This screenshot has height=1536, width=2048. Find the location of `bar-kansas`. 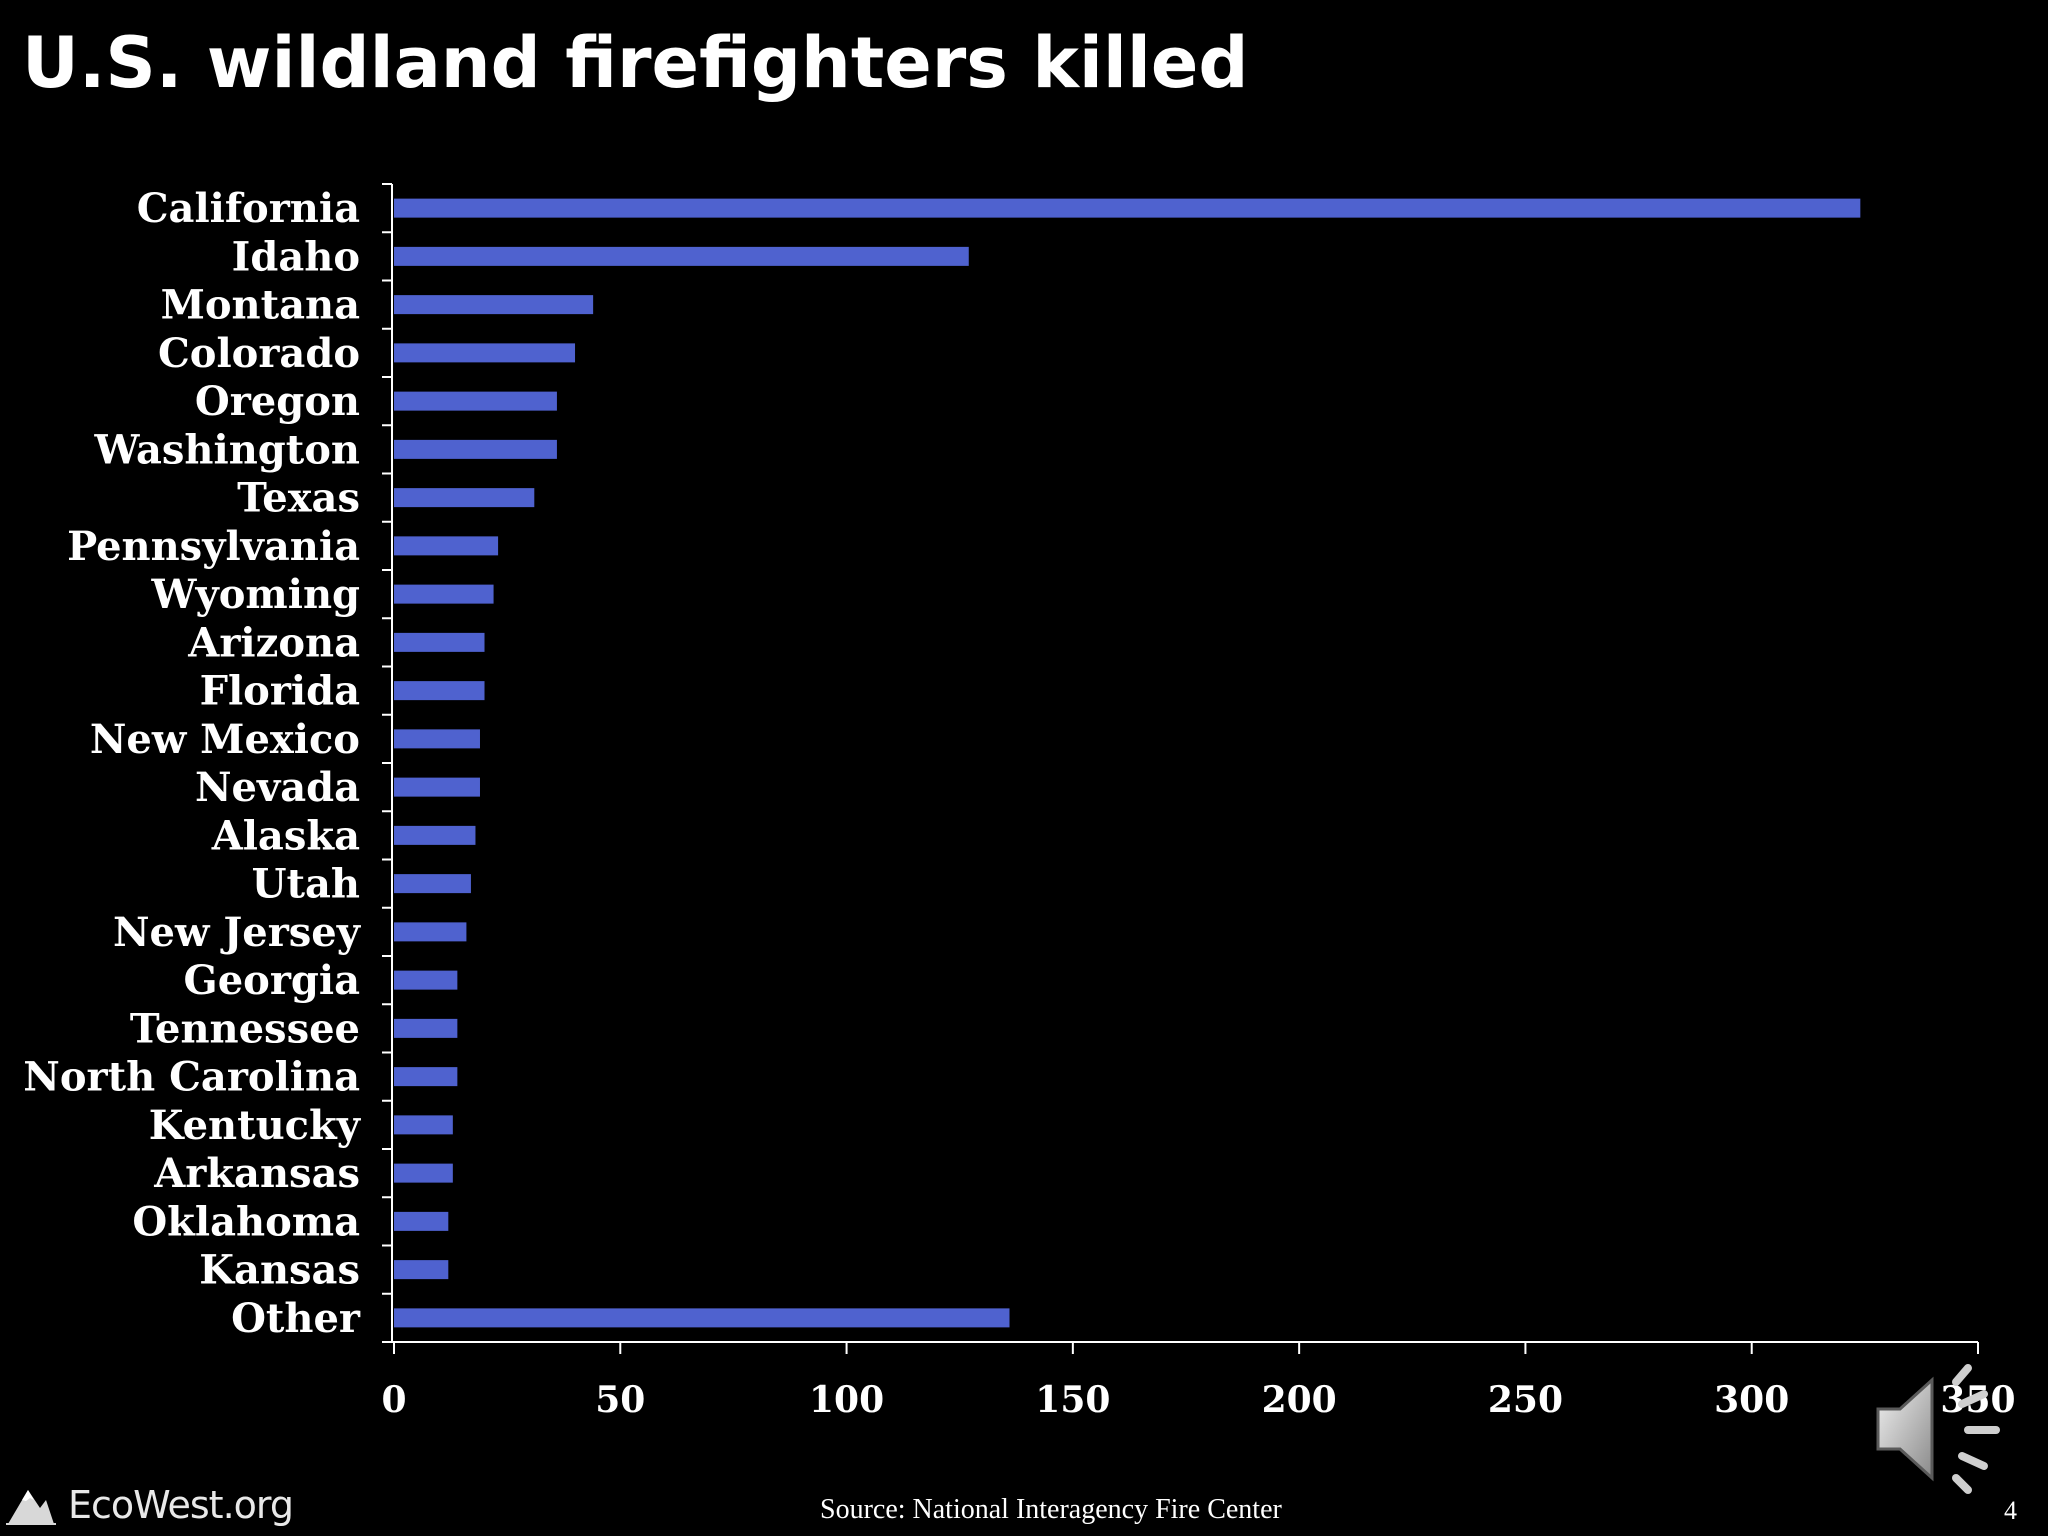

bar-kansas is located at coordinates (421, 1270).